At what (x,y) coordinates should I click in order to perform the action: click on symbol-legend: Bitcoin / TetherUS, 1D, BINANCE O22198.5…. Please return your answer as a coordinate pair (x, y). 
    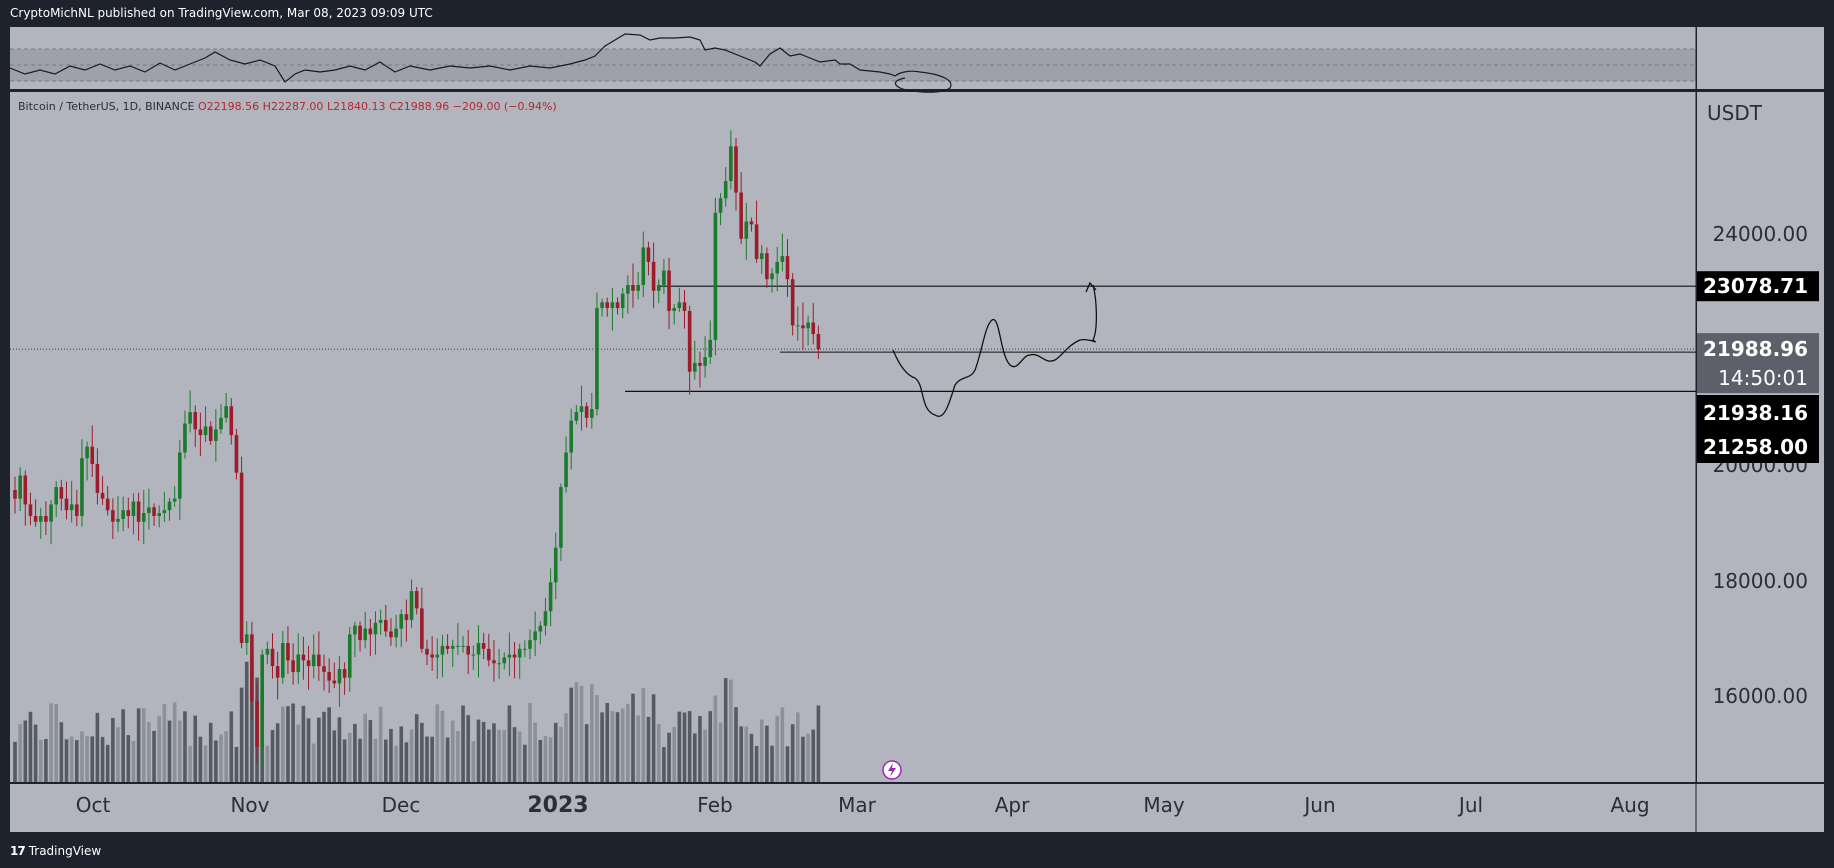
    Looking at the image, I should click on (287, 106).